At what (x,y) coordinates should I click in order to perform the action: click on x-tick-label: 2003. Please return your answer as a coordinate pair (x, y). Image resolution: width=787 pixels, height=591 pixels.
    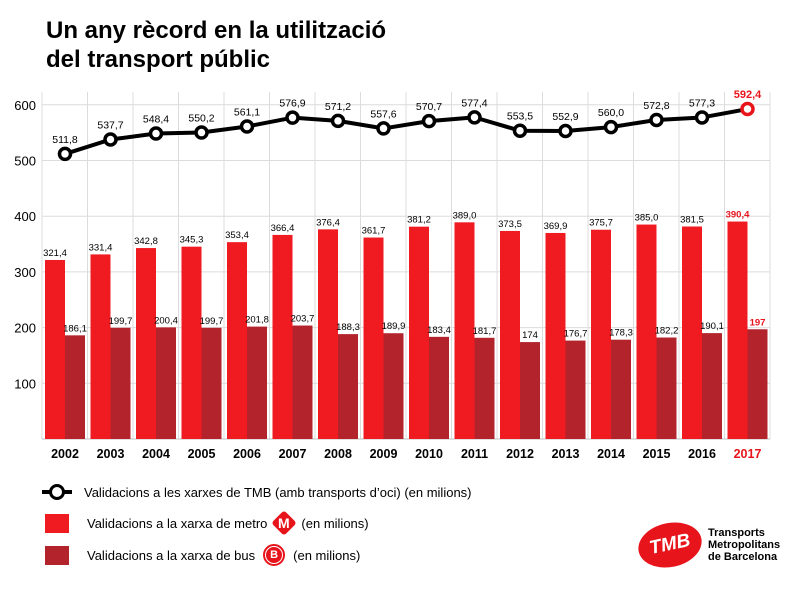
    Looking at the image, I should click on (111, 454).